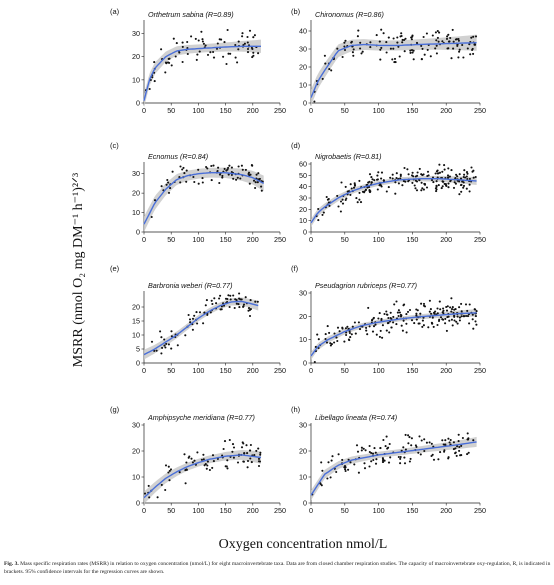 This screenshot has width=554, height=585. Describe the element at coordinates (296, 11) in the screenshot. I see `panel-letter: (b)` at that location.